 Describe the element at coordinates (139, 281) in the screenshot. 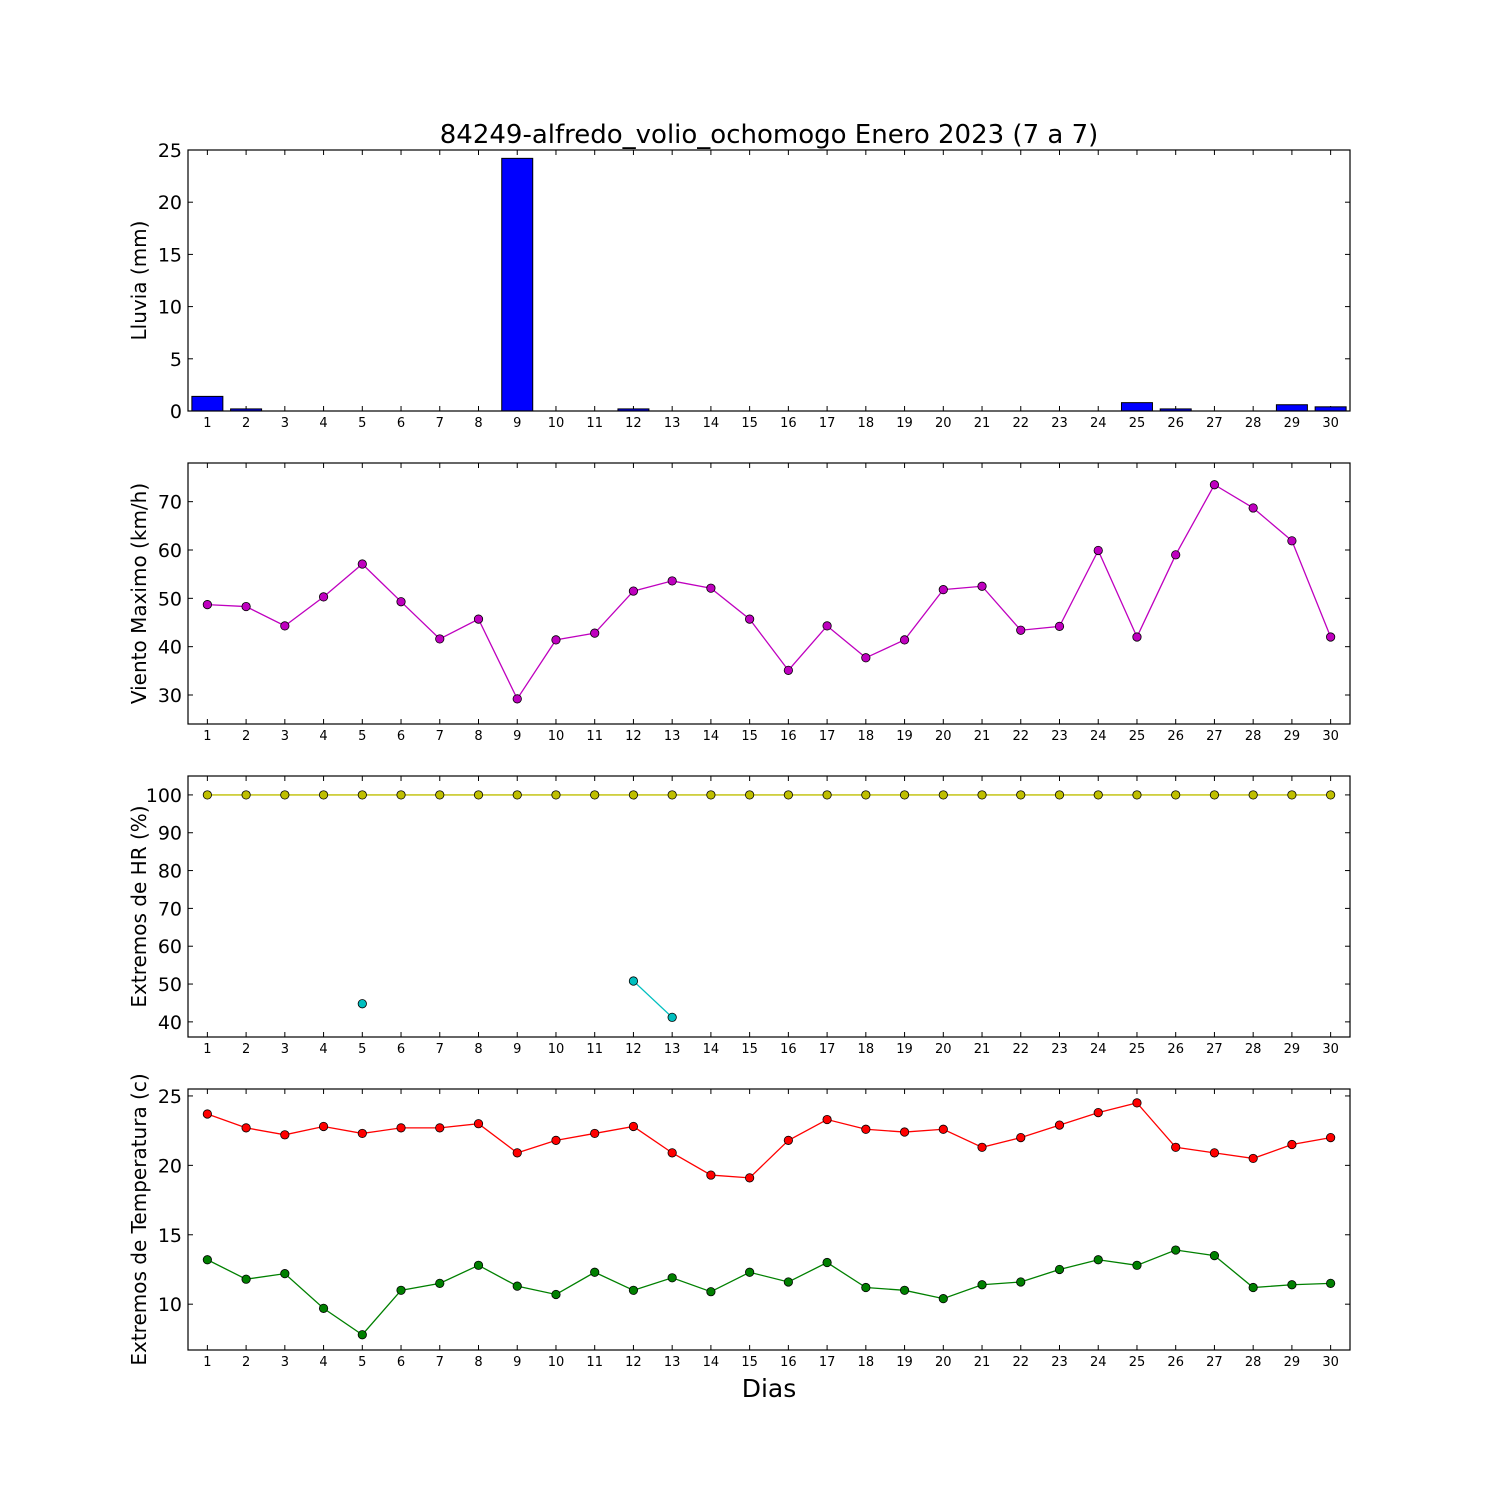

I see `y-axis-label: Lluvia (mm)` at that location.